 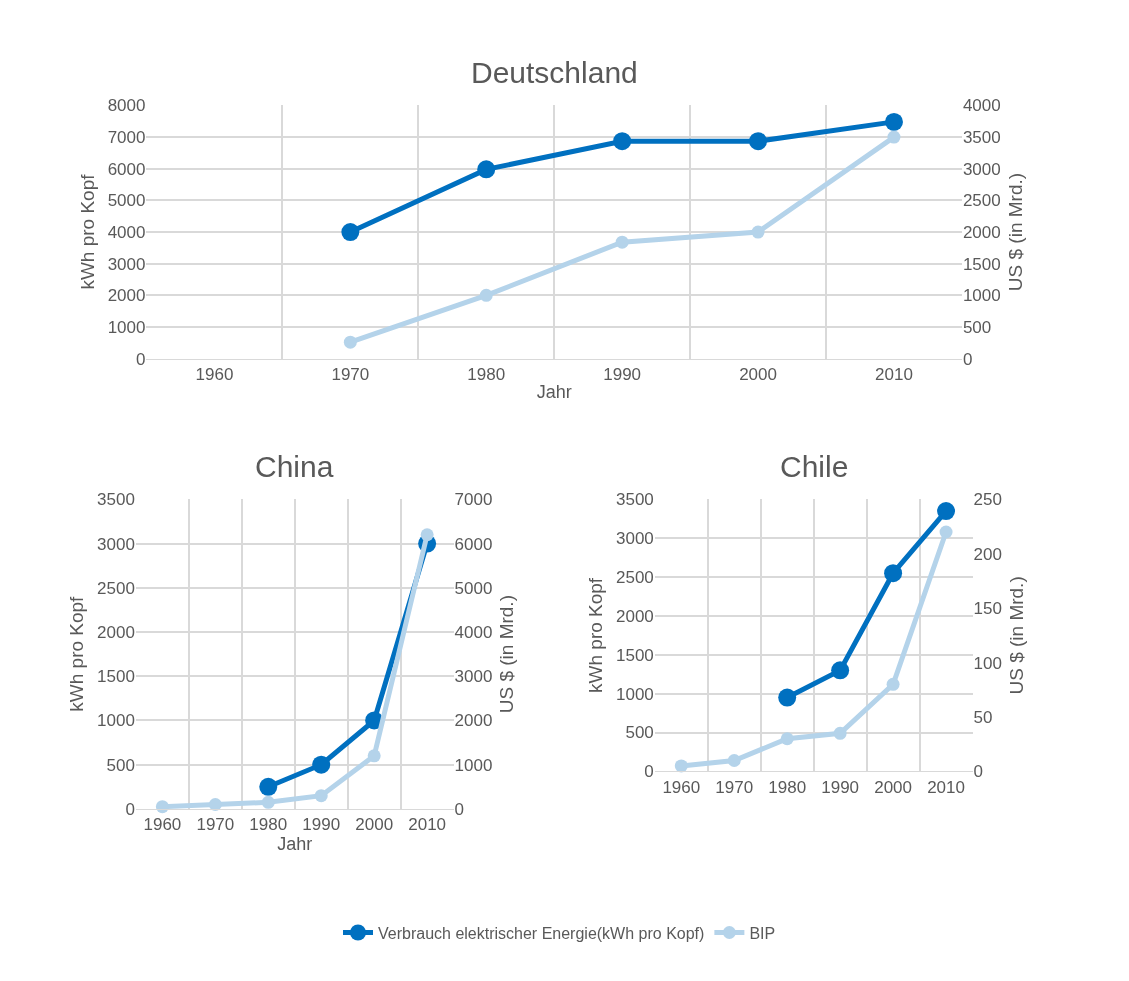 I want to click on y-tick-label: 8000, so click(x=126, y=106).